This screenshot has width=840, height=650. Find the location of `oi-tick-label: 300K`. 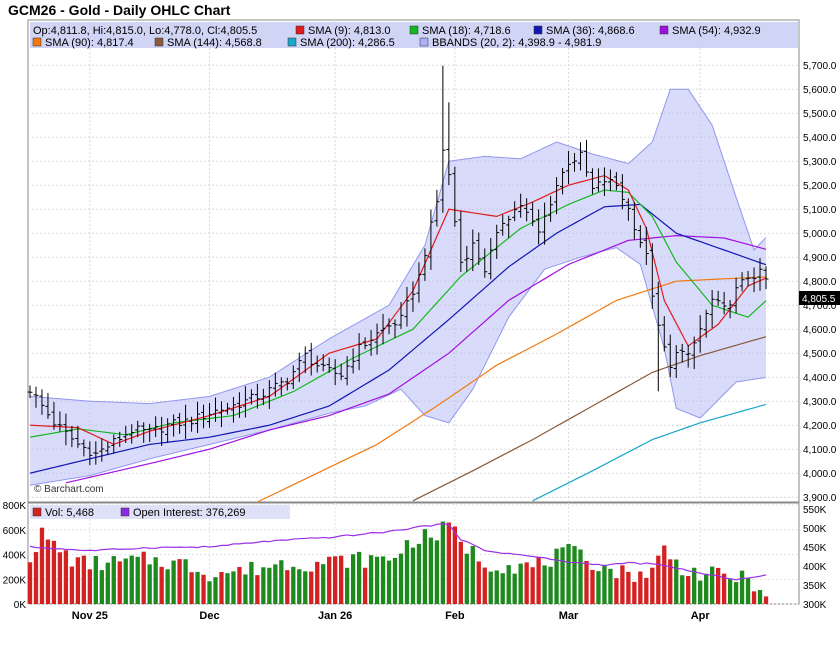

oi-tick-label: 300K is located at coordinates (815, 605).